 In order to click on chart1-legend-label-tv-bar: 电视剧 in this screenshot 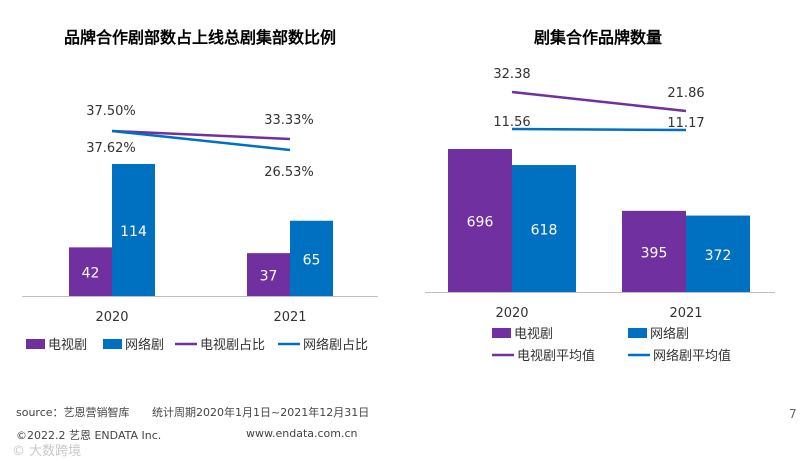, I will do `click(67, 345)`.